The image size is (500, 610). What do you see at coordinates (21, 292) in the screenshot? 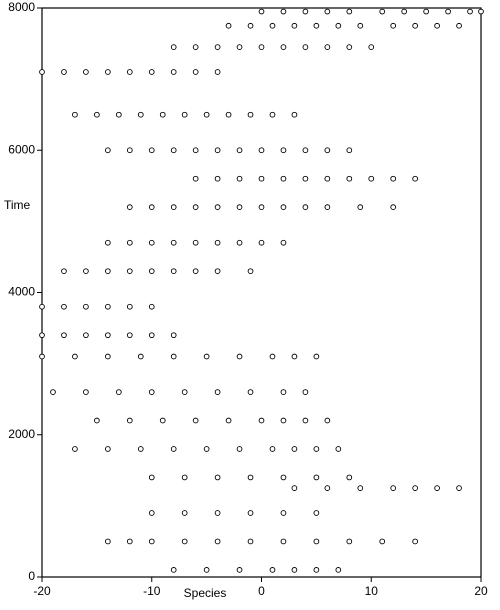
I see `y-tick-label: 4000` at bounding box center [21, 292].